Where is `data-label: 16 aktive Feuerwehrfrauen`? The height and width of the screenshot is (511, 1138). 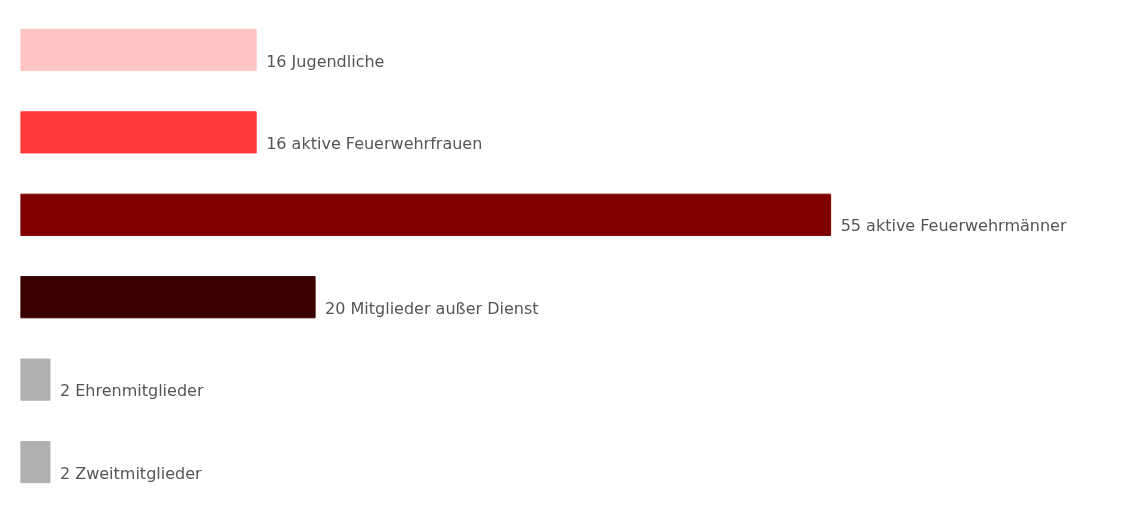 data-label: 16 aktive Feuerwehrfrauen is located at coordinates (374, 143).